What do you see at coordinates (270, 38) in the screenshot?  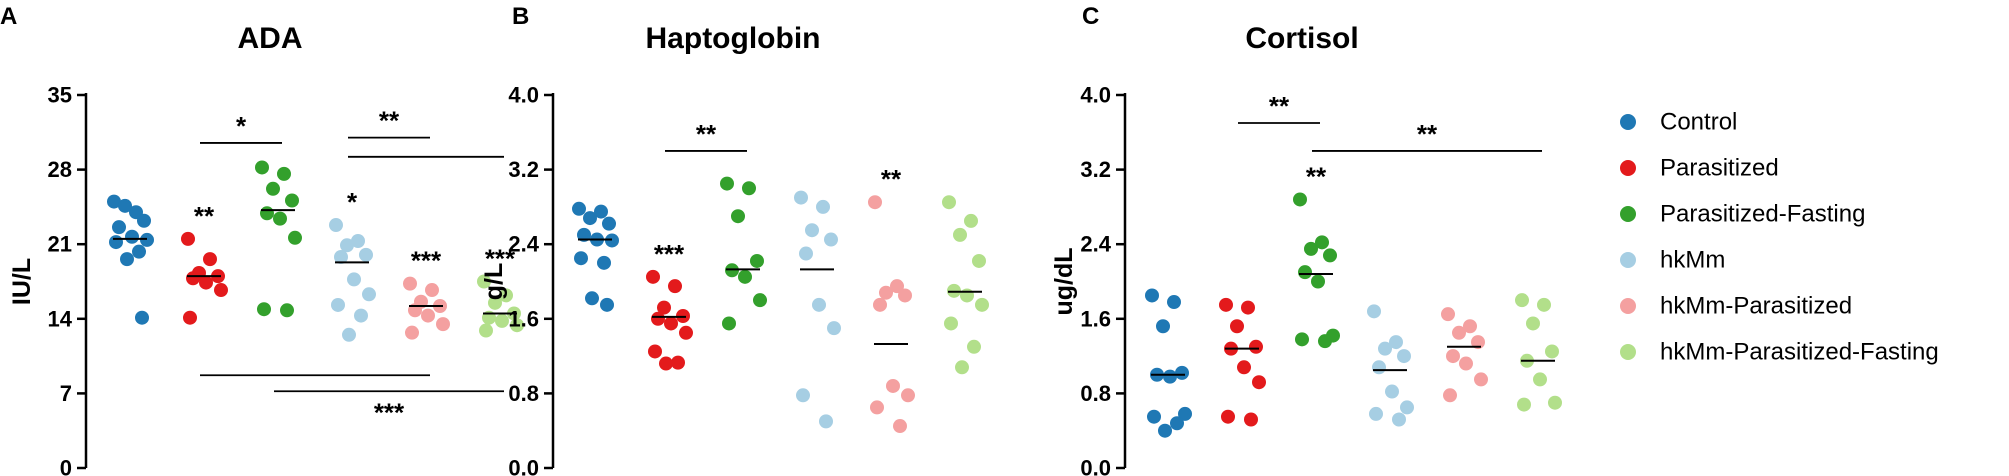 I see `chart-title: ADA` at bounding box center [270, 38].